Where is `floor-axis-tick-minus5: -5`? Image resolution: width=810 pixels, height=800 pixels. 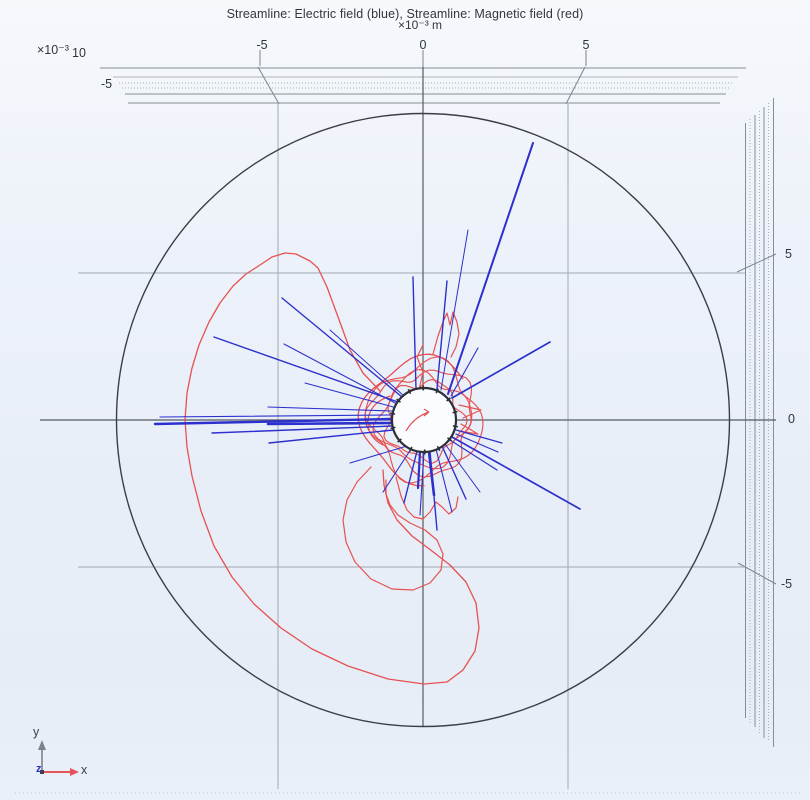
floor-axis-tick-minus5: -5 is located at coordinates (107, 84).